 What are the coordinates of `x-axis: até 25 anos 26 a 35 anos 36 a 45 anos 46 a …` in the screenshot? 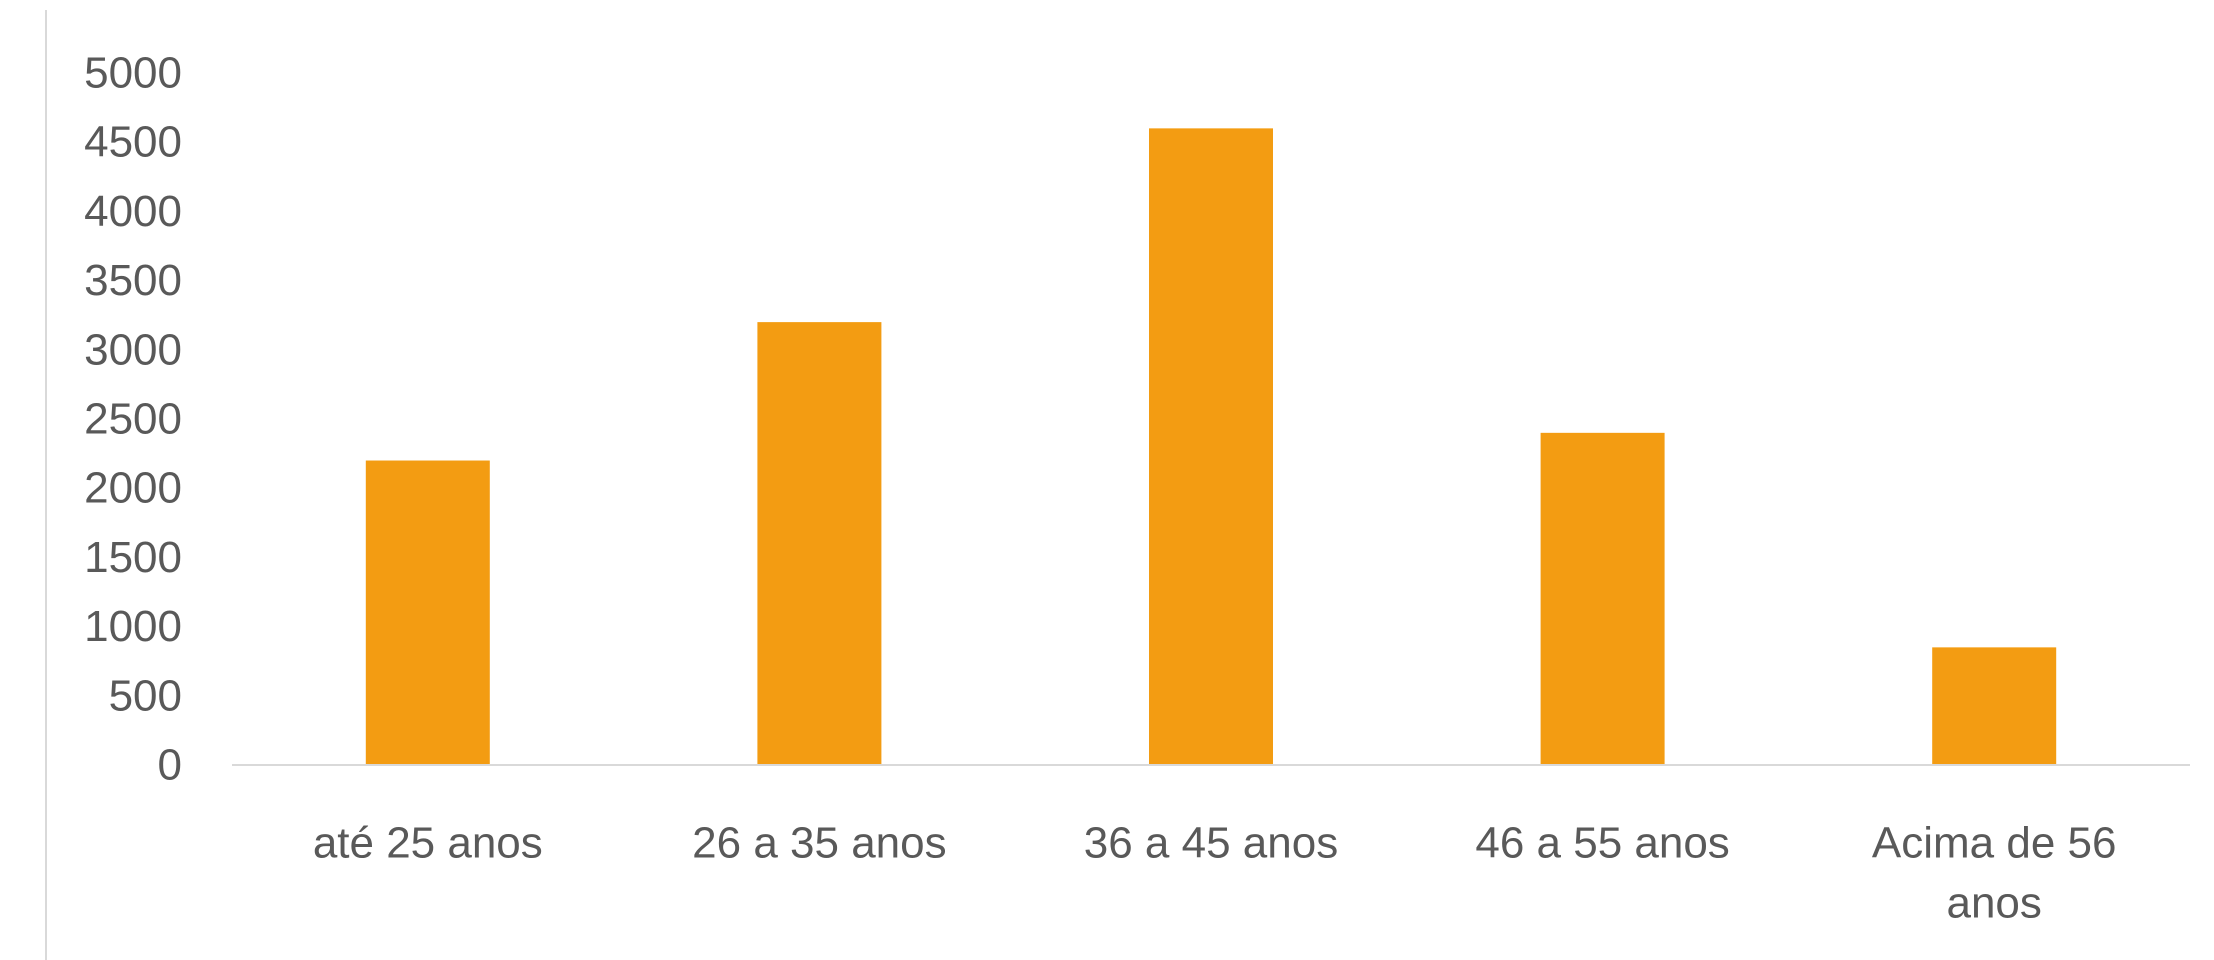 It's located at (1215, 873).